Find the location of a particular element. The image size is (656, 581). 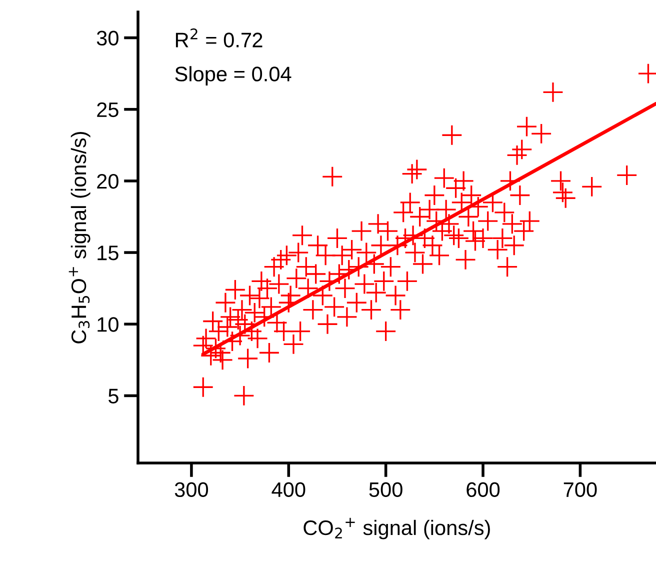

annotation: Slope = 0.04 is located at coordinates (233, 76).